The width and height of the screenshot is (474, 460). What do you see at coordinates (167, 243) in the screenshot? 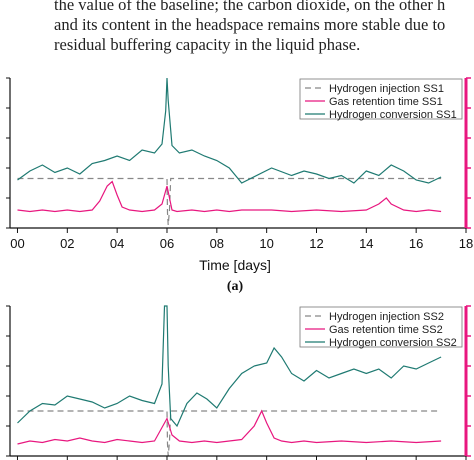
I see `x-tick-label: 06` at bounding box center [167, 243].